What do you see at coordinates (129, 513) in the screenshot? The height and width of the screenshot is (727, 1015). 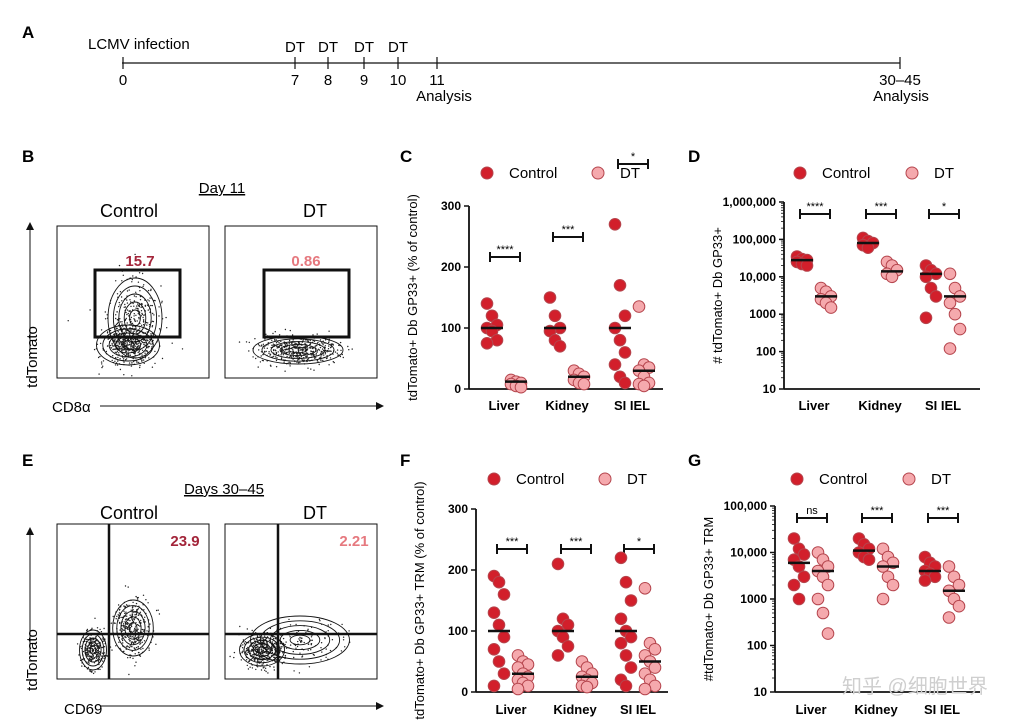 I see `flow-e-left-title: Control` at bounding box center [129, 513].